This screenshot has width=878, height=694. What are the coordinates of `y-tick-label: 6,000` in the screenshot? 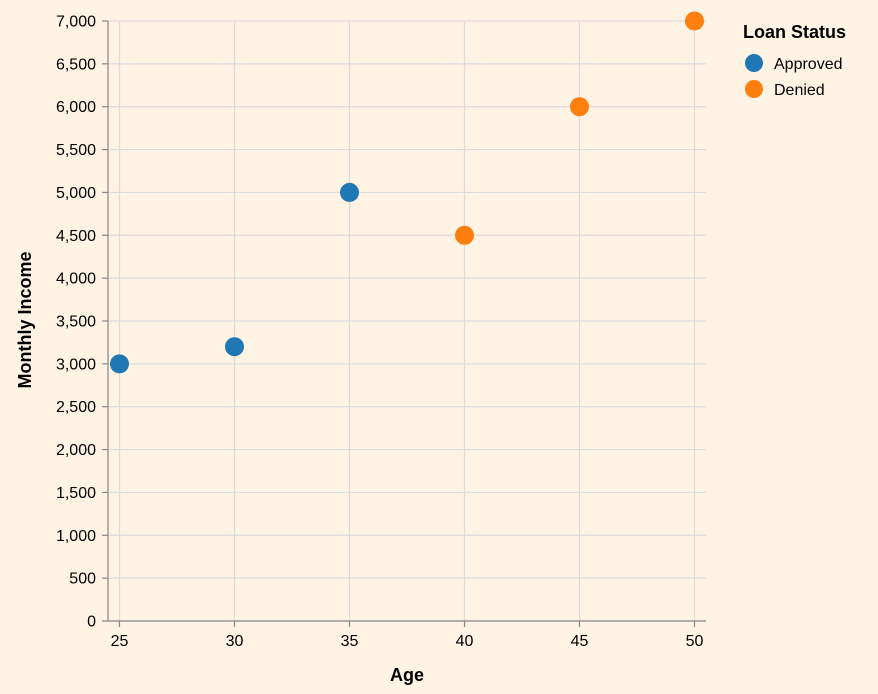 It's located at (76, 107).